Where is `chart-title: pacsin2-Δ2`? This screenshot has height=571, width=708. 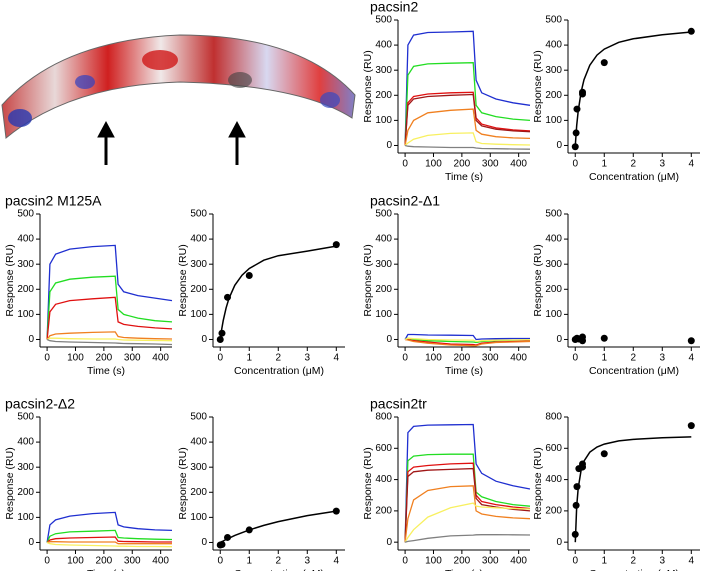
chart-title: pacsin2-Δ2 is located at coordinates (40, 404).